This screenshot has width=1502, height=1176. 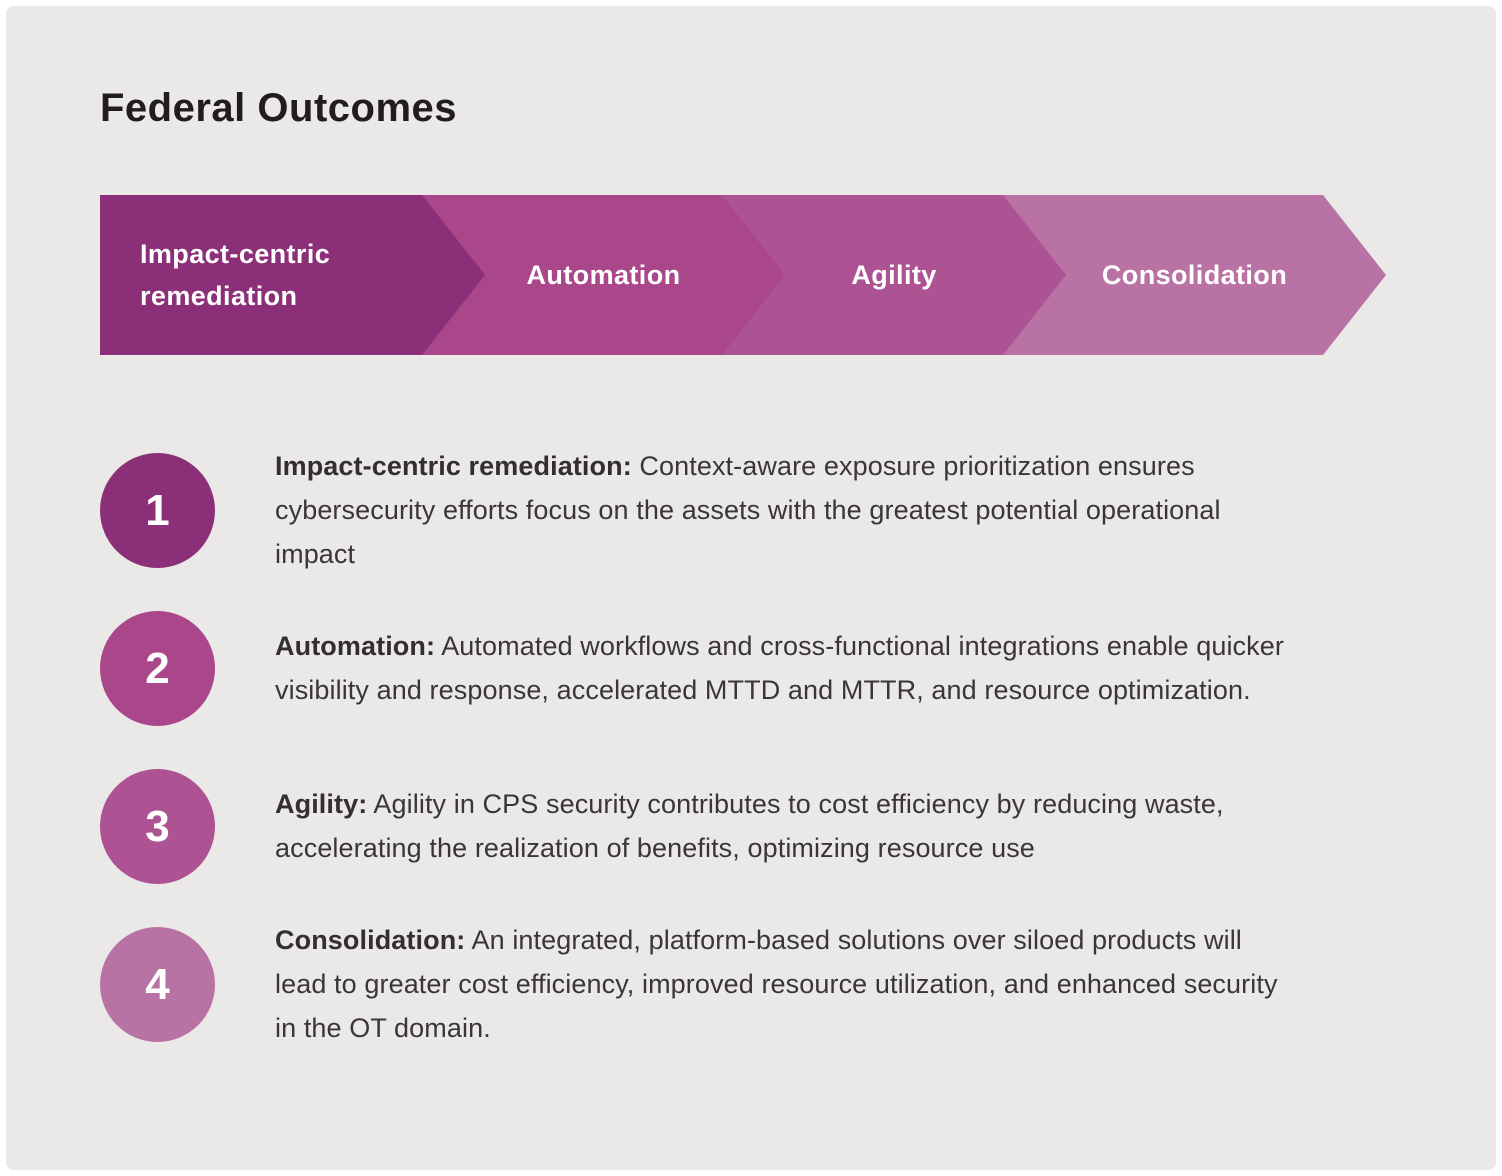 I want to click on stage-impact-centric-remediation-chevron: Impact-centric remediation, so click(x=292, y=275).